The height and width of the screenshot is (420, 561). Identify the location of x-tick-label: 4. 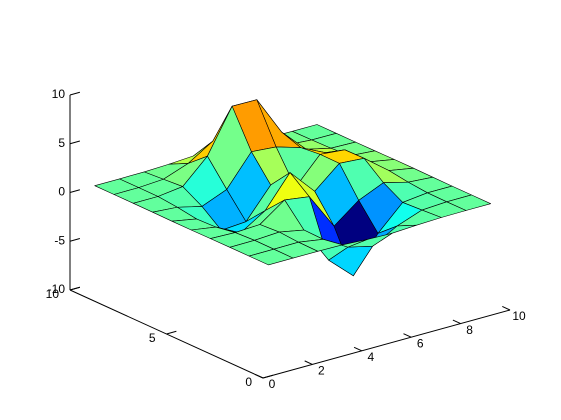
(370, 357).